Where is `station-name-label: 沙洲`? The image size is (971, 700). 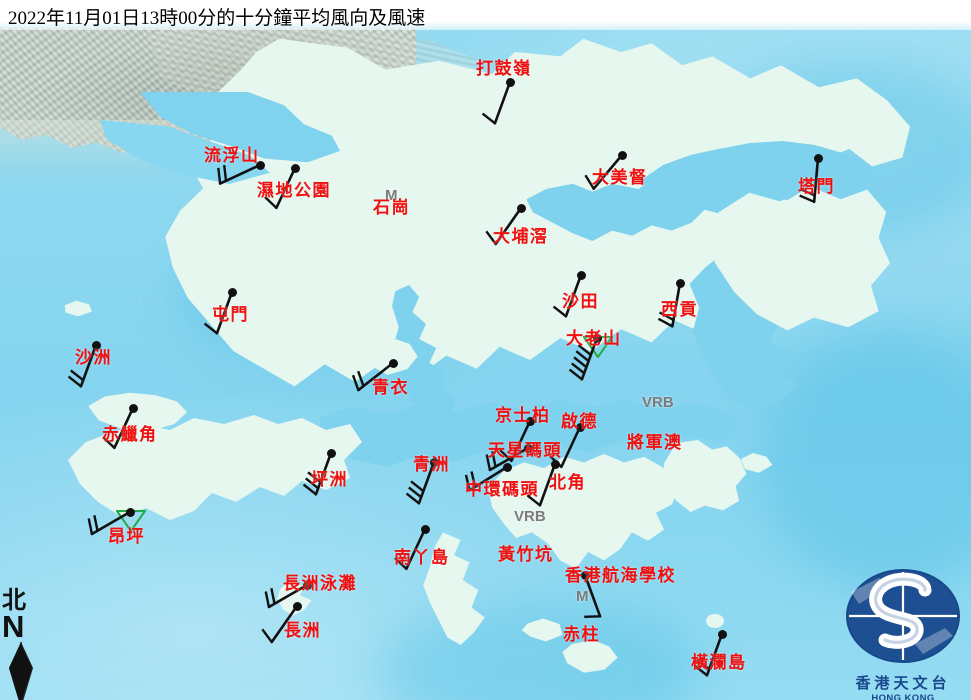
station-name-label: 沙洲 is located at coordinates (93, 357).